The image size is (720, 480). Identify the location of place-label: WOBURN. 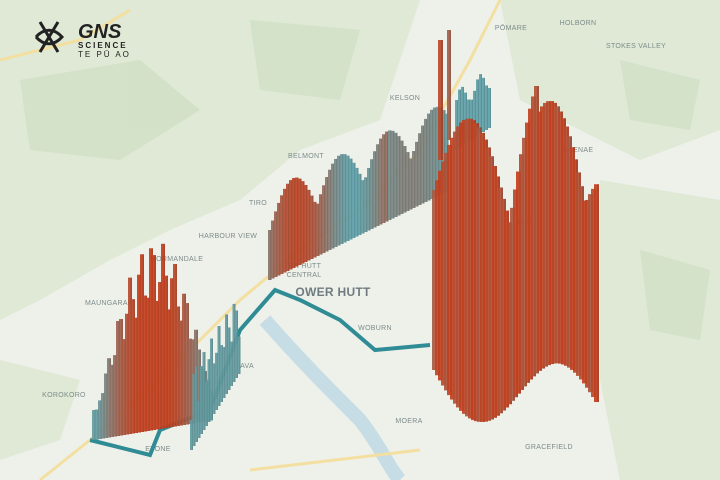
(375, 328).